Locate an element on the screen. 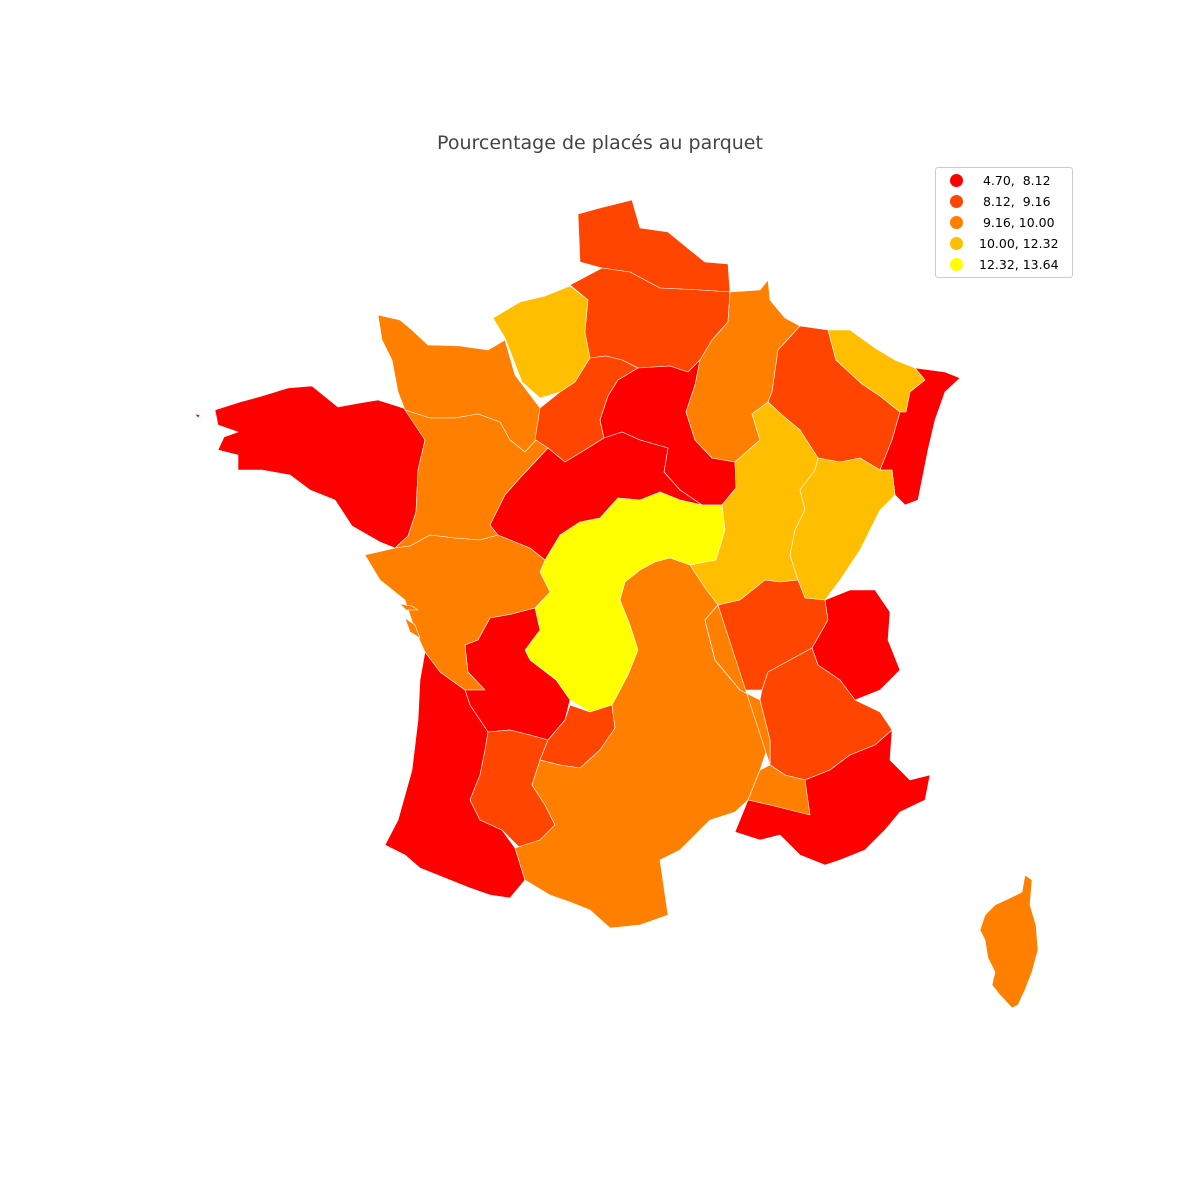 Image resolution: width=1200 pixels, height=1200 pixels. legend-item: 4.70, 8.12 is located at coordinates (1004, 180).